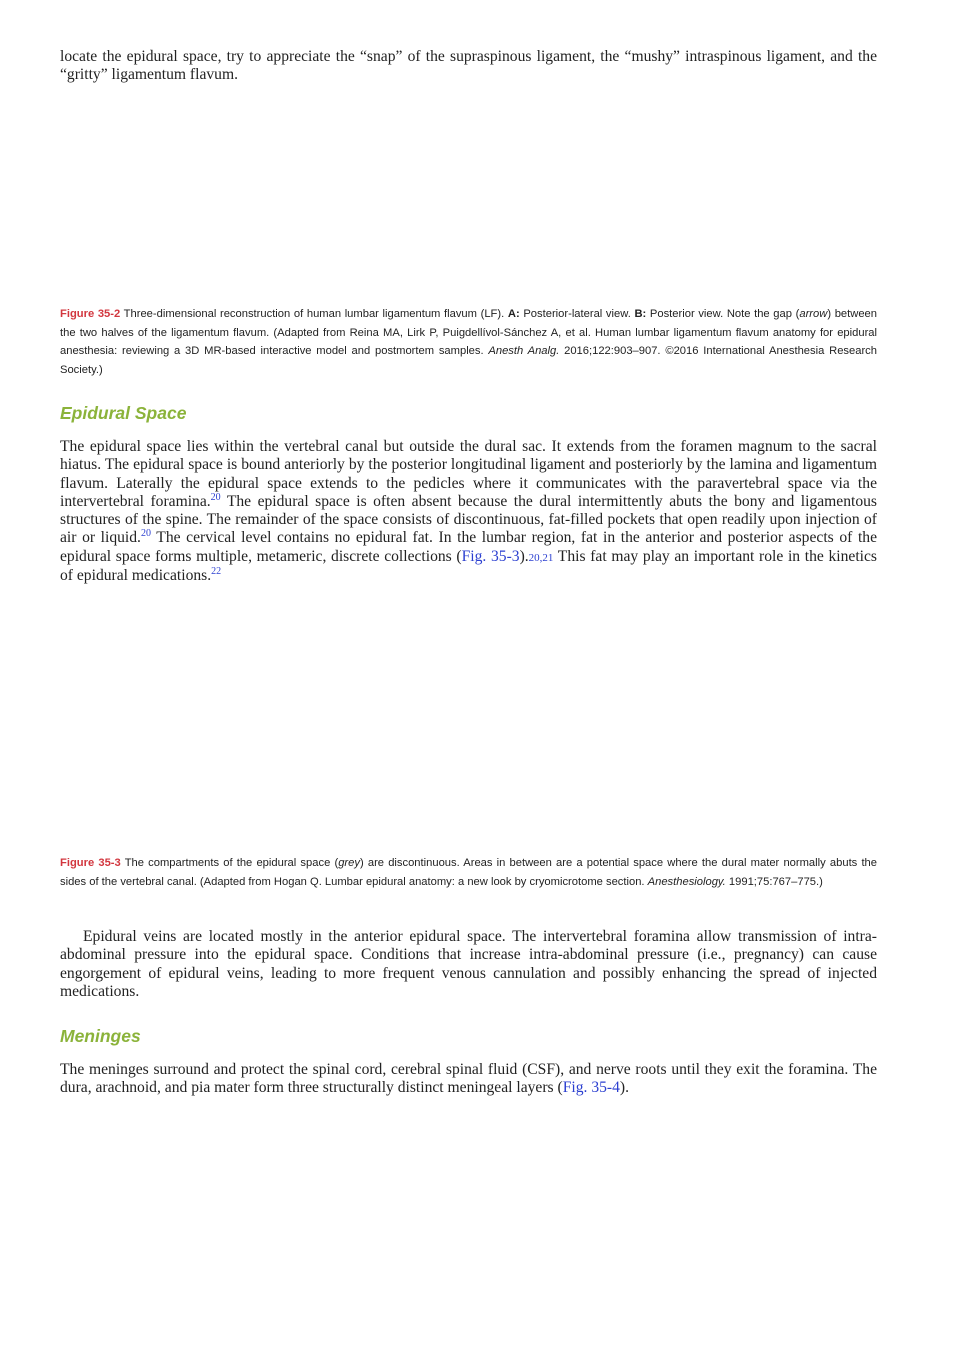  I want to click on text: arrow, so click(813, 314).